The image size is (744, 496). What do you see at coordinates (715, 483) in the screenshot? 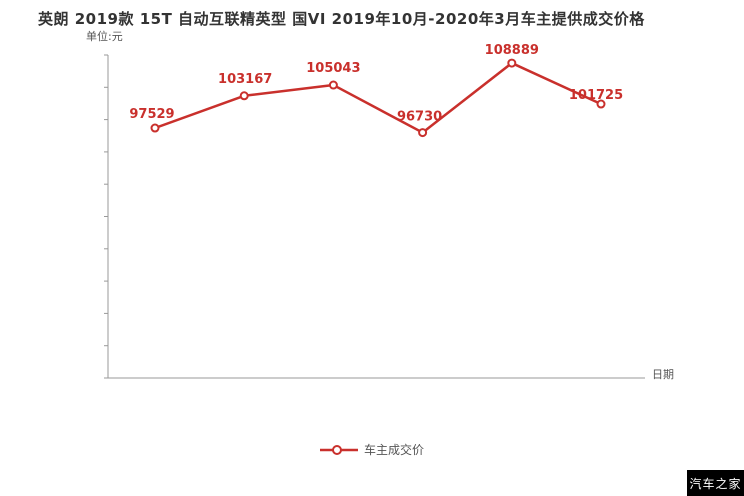
I see `watermark-logo: 汽车之家` at bounding box center [715, 483].